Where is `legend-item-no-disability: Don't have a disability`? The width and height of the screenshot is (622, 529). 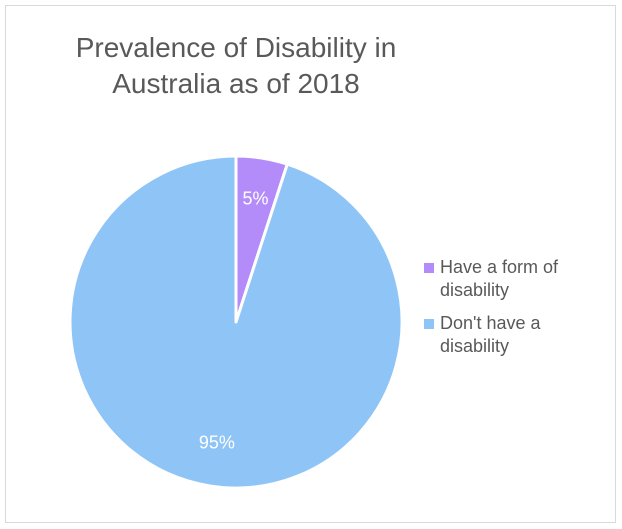
legend-item-no-disability: Don't have a disability is located at coordinates (514, 335).